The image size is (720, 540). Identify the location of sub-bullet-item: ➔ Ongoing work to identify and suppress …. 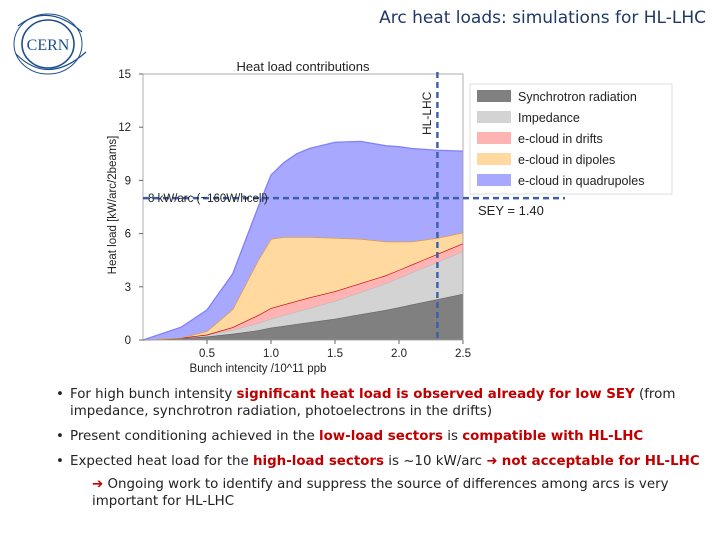
(380, 493).